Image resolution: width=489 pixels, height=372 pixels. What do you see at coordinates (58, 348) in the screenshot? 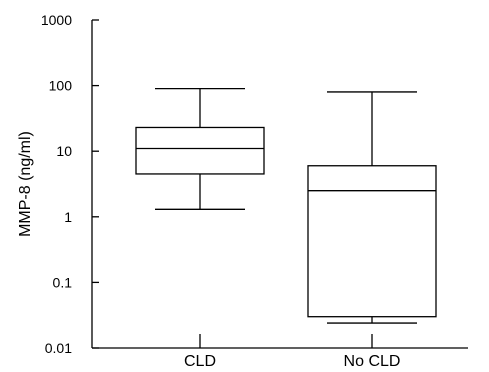
I see `y-tick-label: 0.01` at bounding box center [58, 348].